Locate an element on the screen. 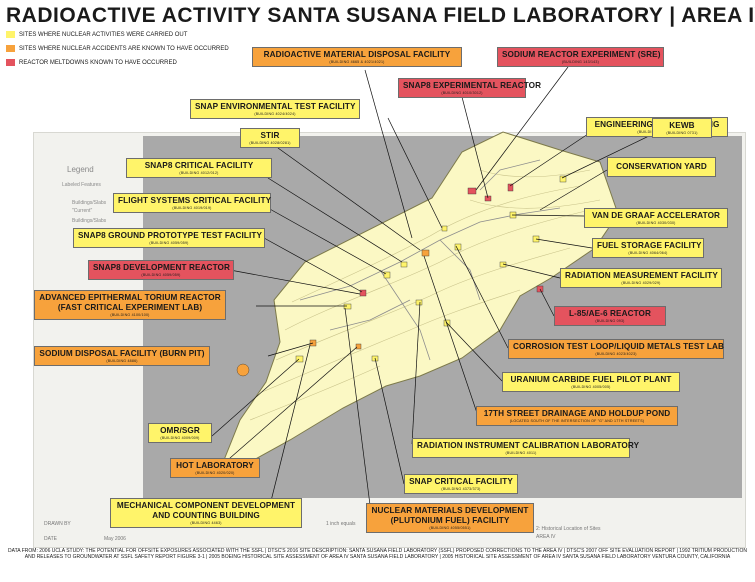 Image resolution: width=755 pixels, height=582 pixels. label-conservation-yard: CONSERVATION YARD is located at coordinates (661, 167).